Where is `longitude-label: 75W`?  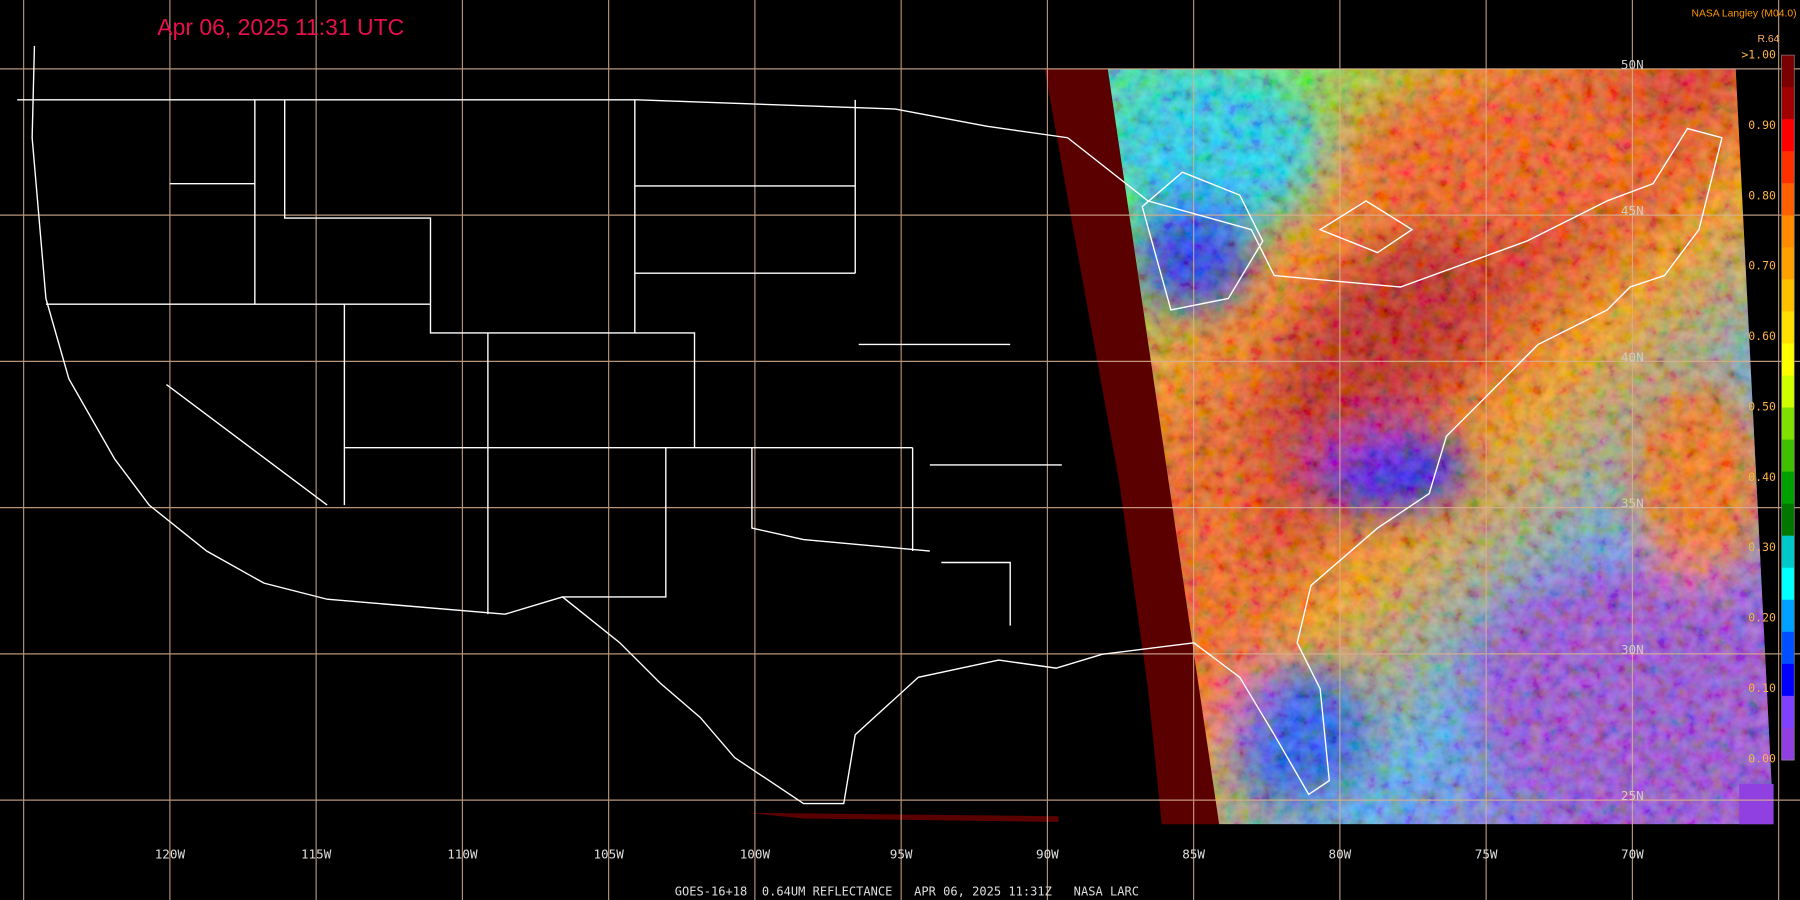
longitude-label: 75W is located at coordinates (1486, 854).